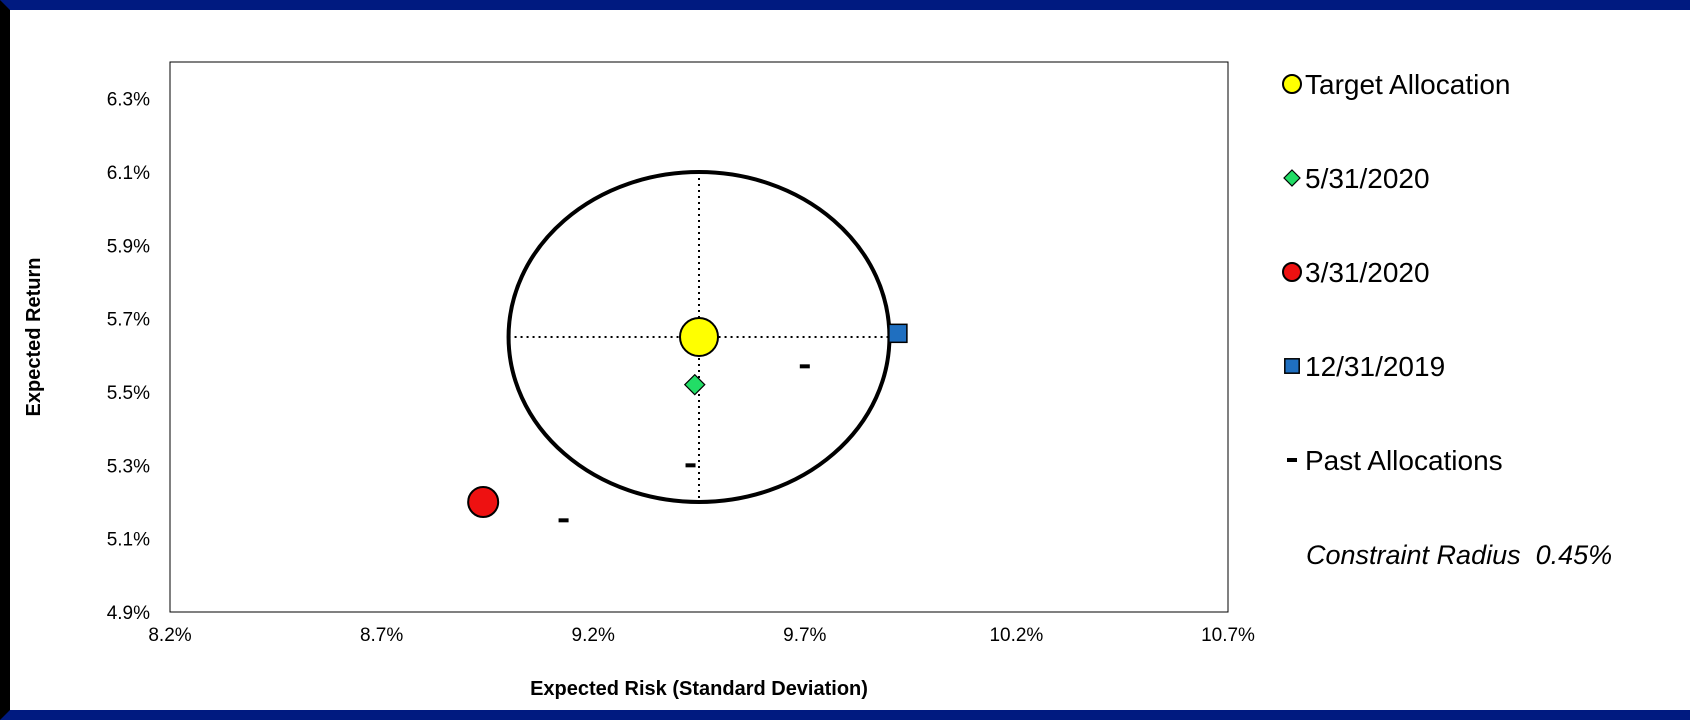 This screenshot has height=720, width=1690. Describe the element at coordinates (128, 246) in the screenshot. I see `y-tick-label: 5.9%` at that location.